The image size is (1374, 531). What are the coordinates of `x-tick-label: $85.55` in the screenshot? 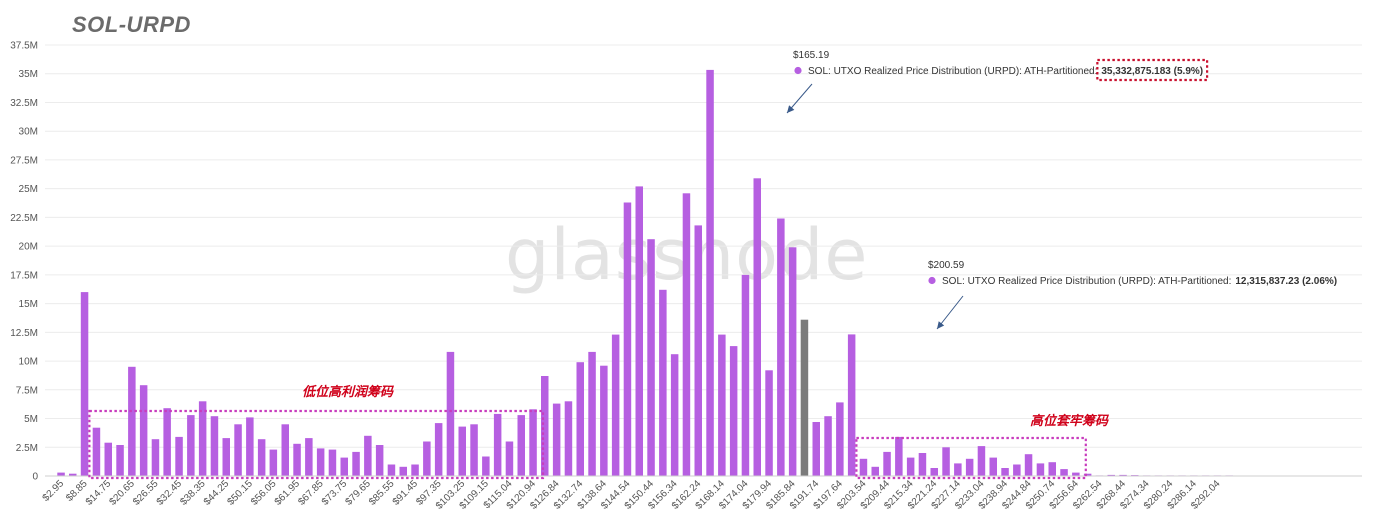 It's located at (382, 493).